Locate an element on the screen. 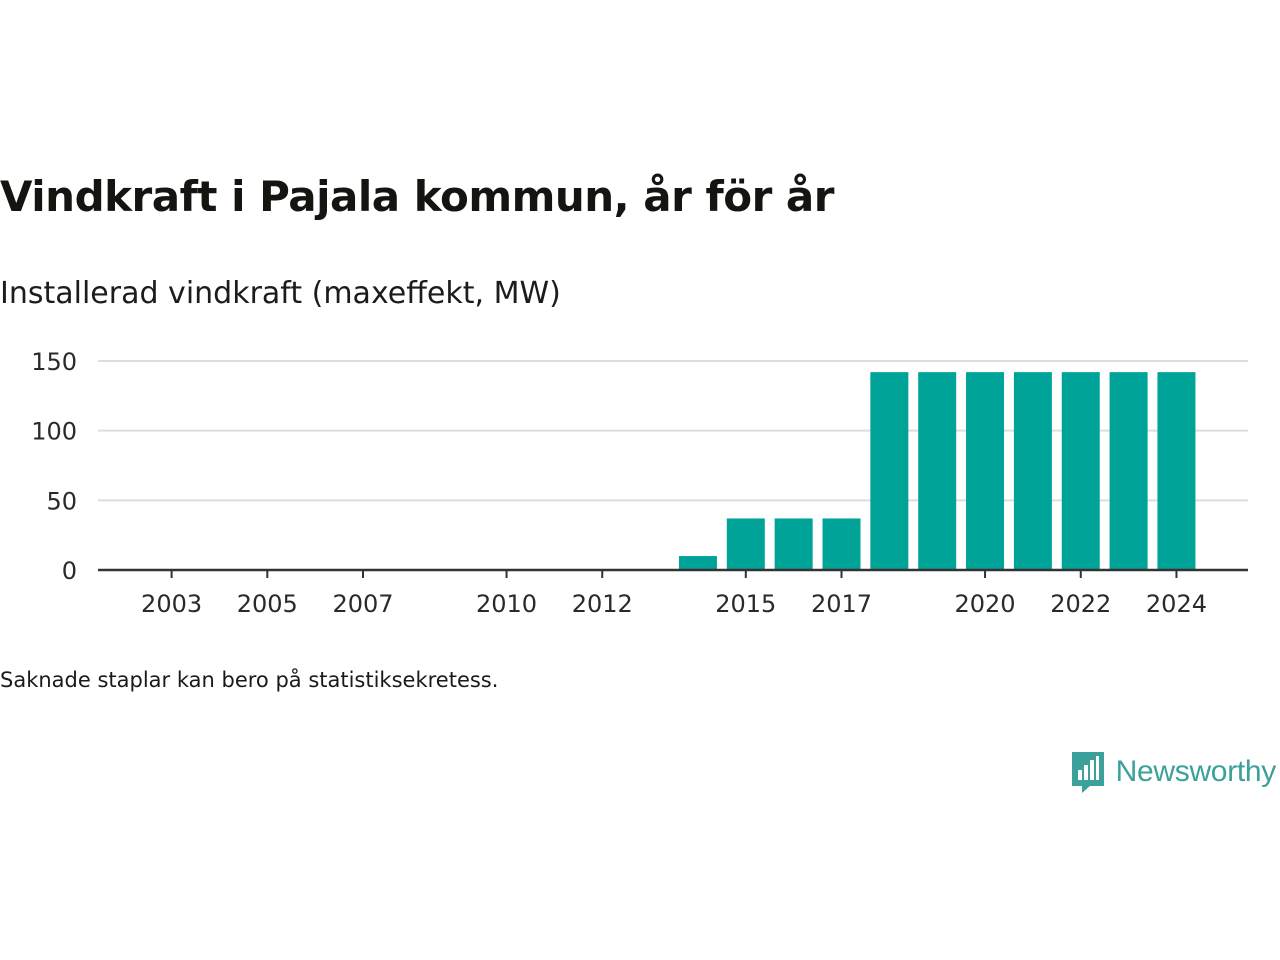 The height and width of the screenshot is (960, 1280). x-tick-label: 2017 is located at coordinates (841, 604).